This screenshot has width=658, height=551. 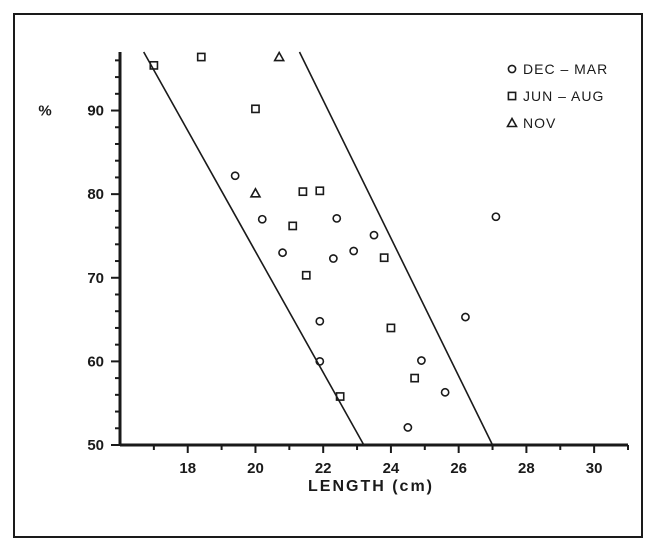 I want to click on x-tick-label: 30, so click(x=594, y=468).